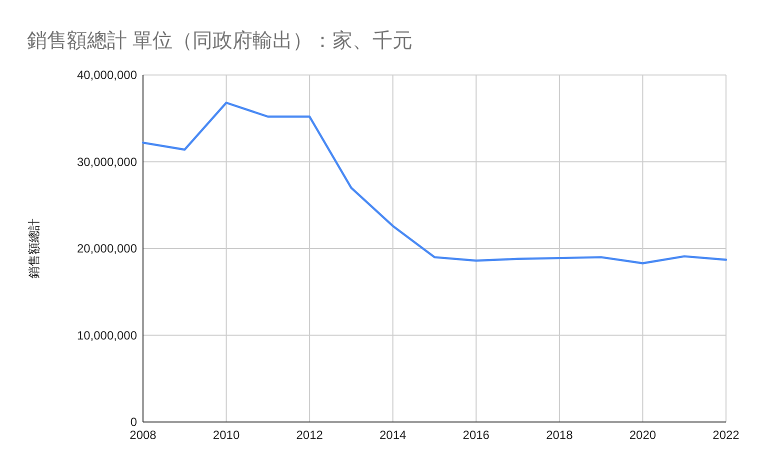  Describe the element at coordinates (560, 435) in the screenshot. I see `x-tick-label: 2018` at that location.